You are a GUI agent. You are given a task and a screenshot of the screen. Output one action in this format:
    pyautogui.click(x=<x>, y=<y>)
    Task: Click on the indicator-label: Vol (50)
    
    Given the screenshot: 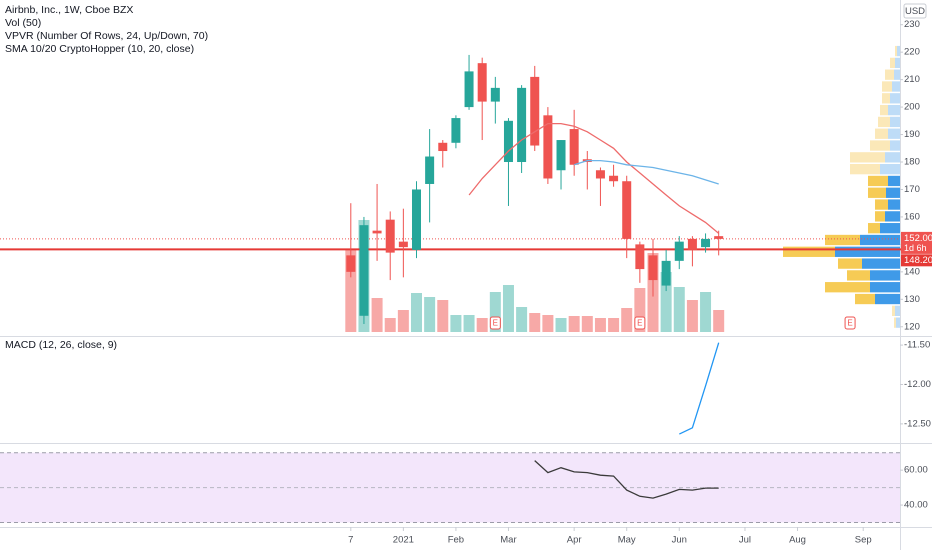 What is the action you would take?
    pyautogui.click(x=23, y=23)
    